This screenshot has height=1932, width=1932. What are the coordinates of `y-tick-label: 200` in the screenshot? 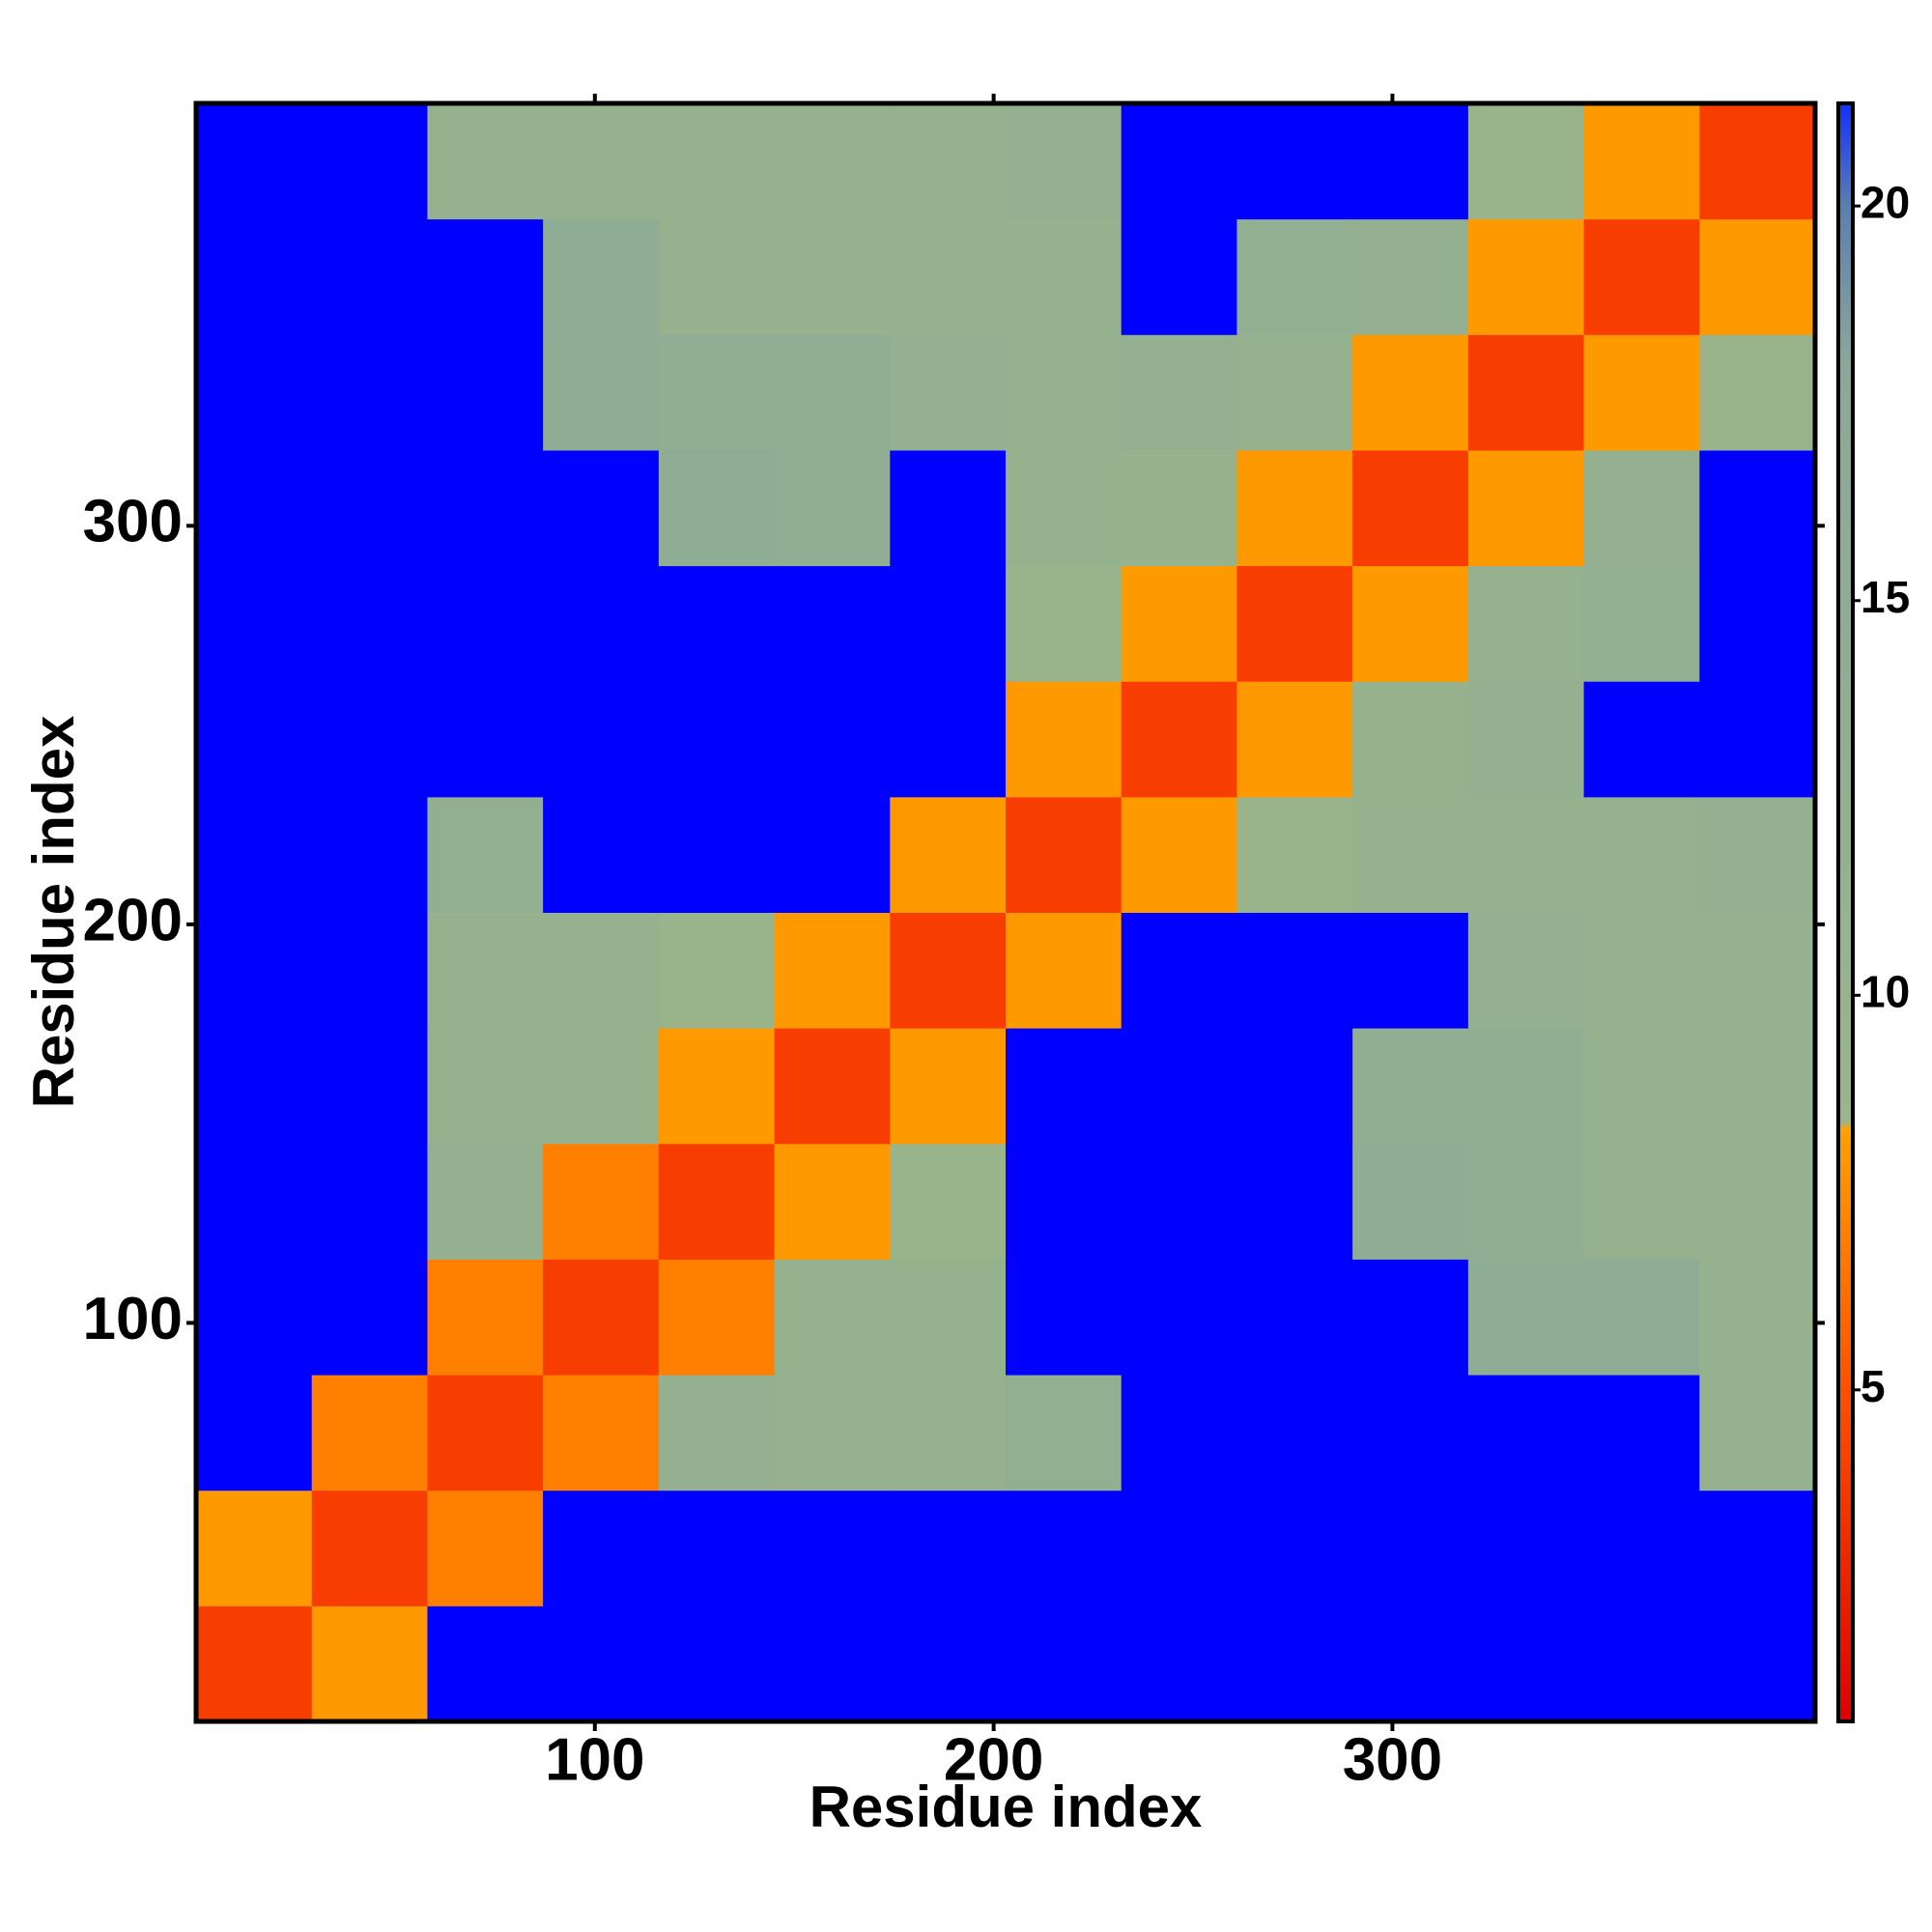 It's located at (133, 920).